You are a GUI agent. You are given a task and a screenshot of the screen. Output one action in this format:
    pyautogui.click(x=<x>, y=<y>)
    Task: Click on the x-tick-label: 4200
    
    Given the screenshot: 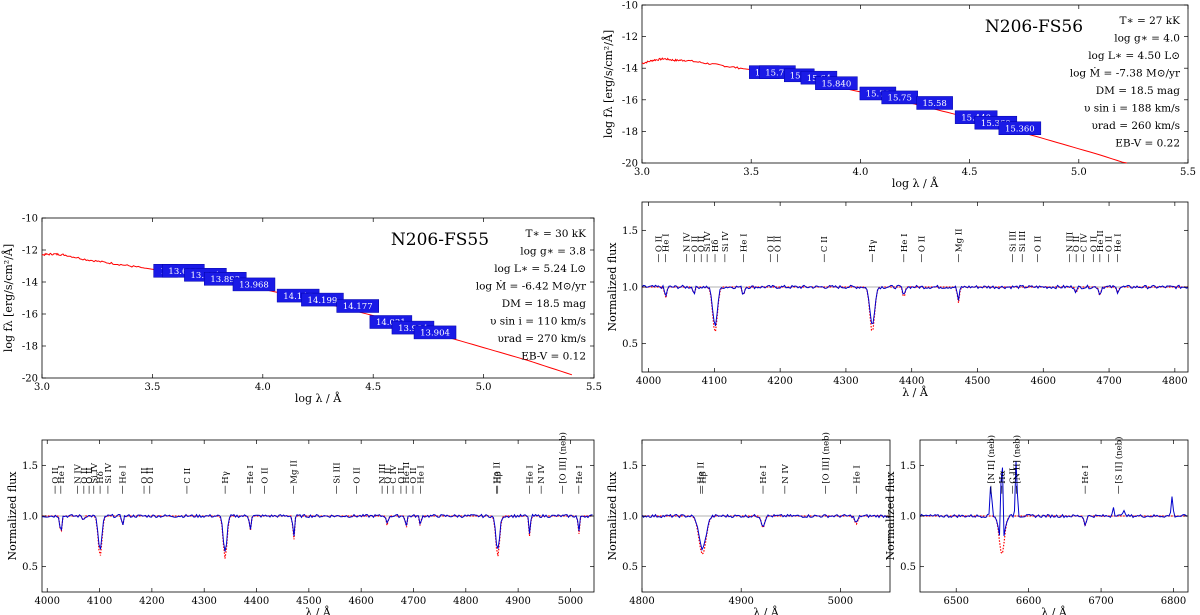 What is the action you would take?
    pyautogui.click(x=151, y=601)
    